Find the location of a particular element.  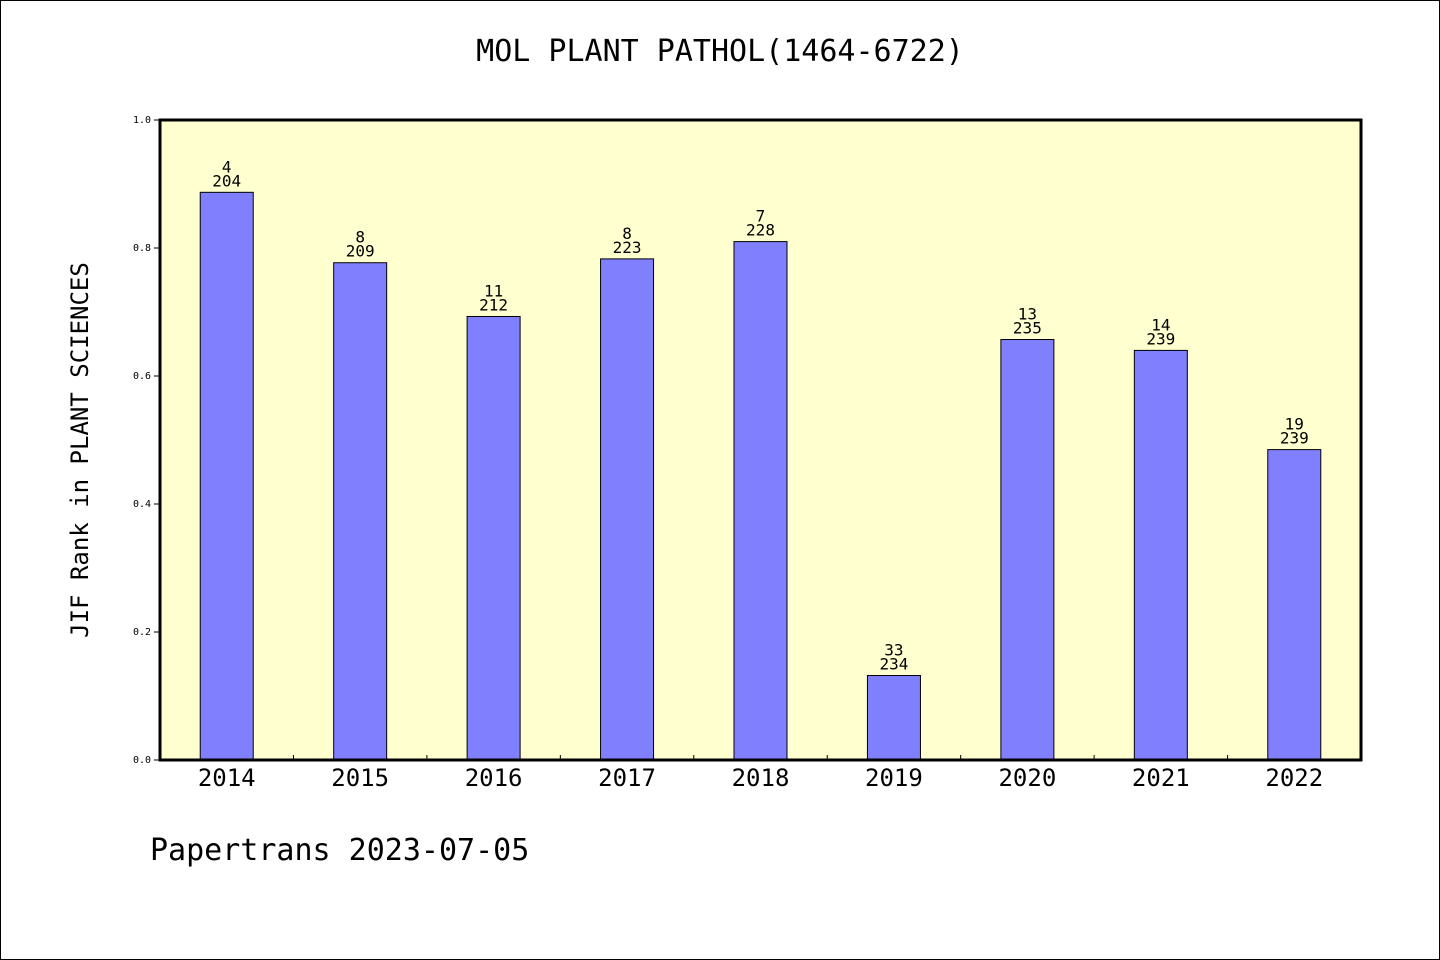

x-tick-label: 2021 is located at coordinates (1161, 778).